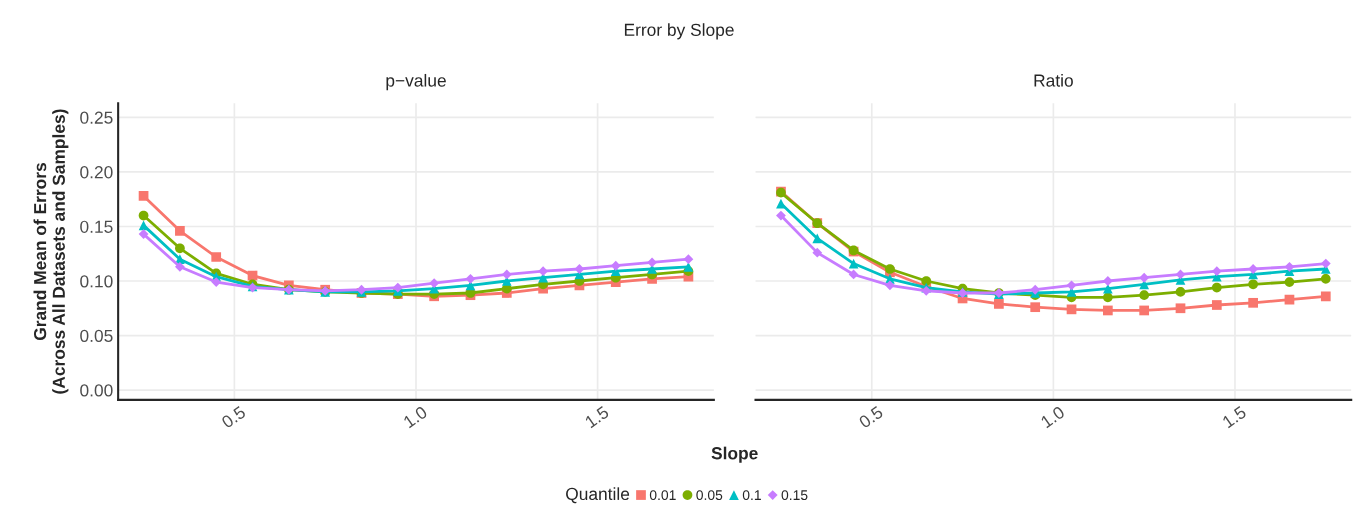  I want to click on y-tick-label: 0.05, so click(96, 335).